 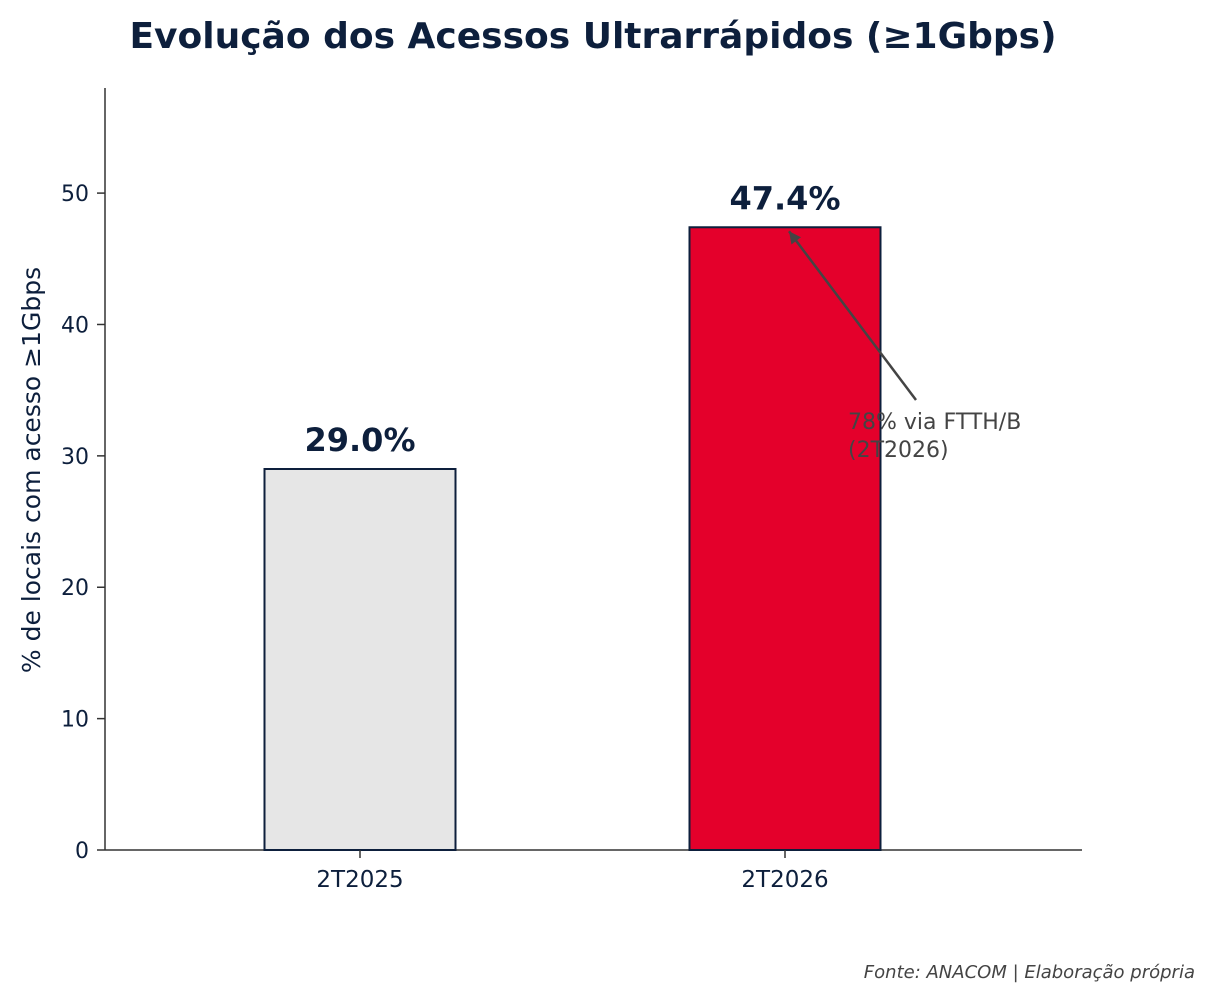 I want to click on data-label: 47.4%, so click(x=784, y=198).